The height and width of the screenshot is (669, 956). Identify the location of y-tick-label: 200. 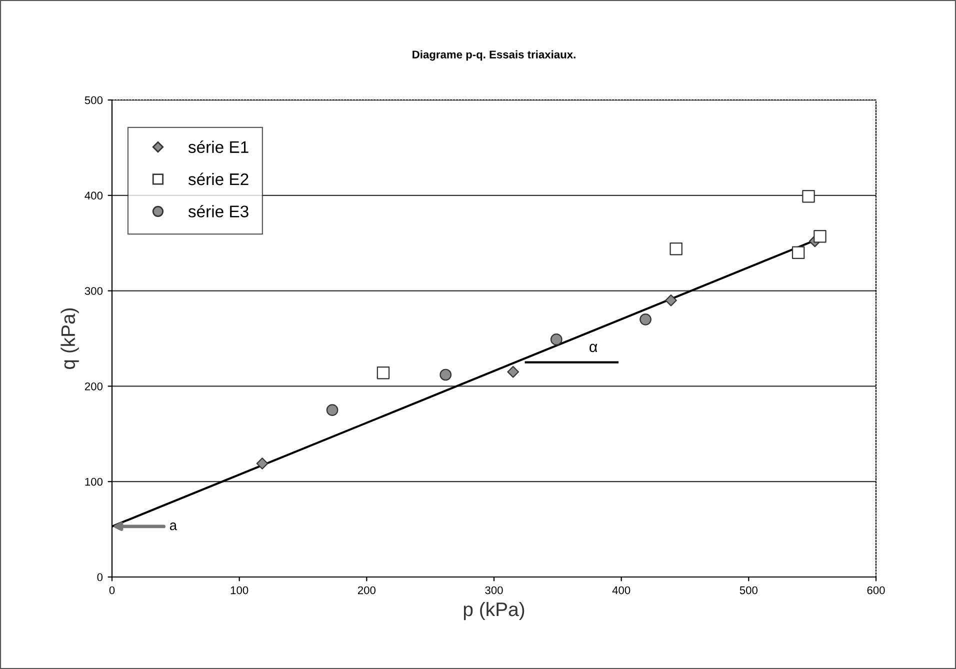
(93, 386).